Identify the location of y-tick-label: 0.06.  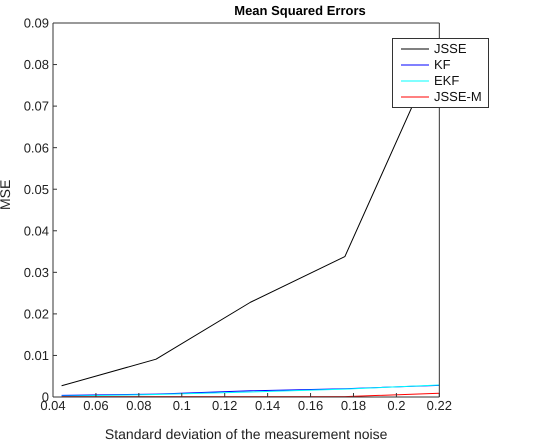
(36, 148).